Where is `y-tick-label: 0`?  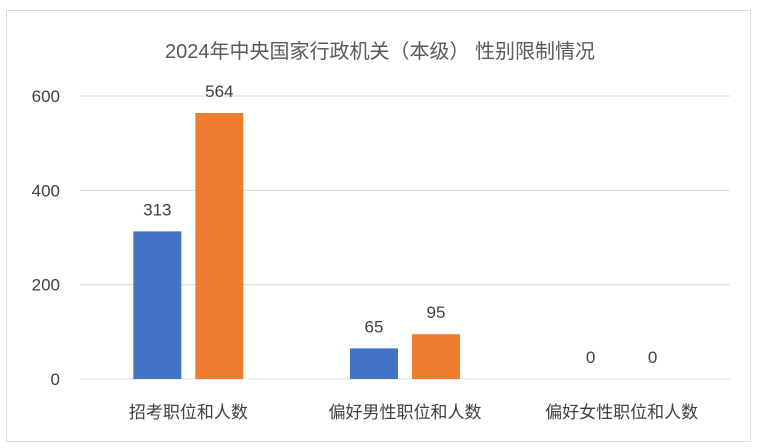
y-tick-label: 0 is located at coordinates (55, 379).